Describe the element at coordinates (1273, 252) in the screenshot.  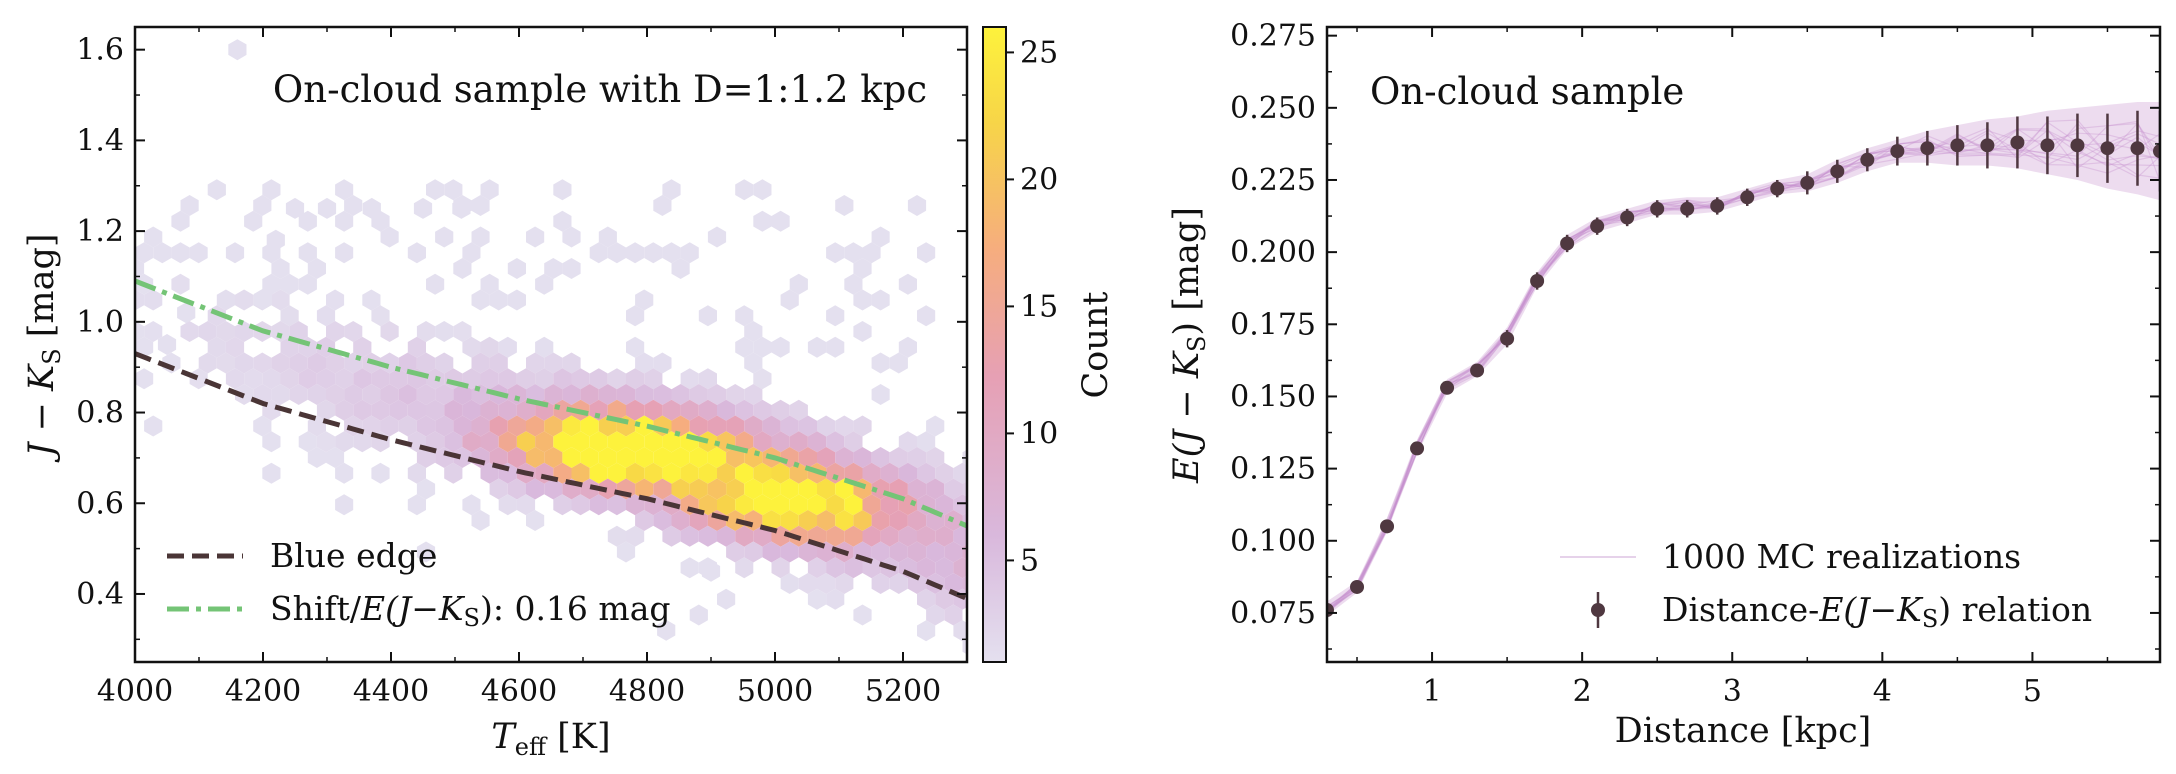
I see `y-tick-label: 0.200` at that location.